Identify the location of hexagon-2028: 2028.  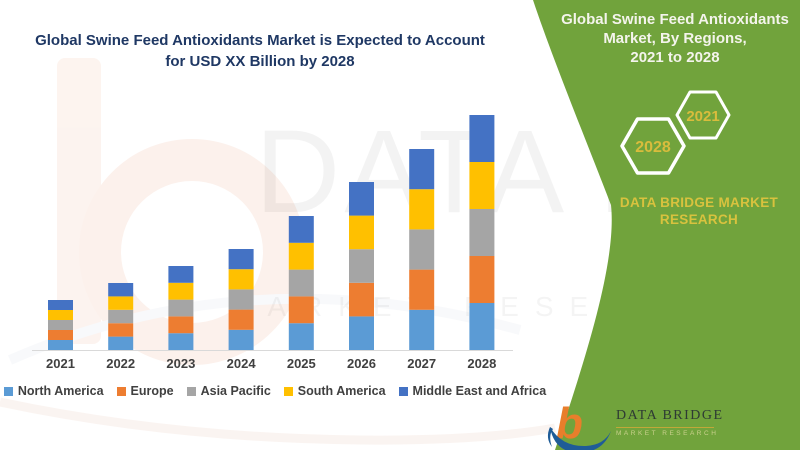
(653, 146).